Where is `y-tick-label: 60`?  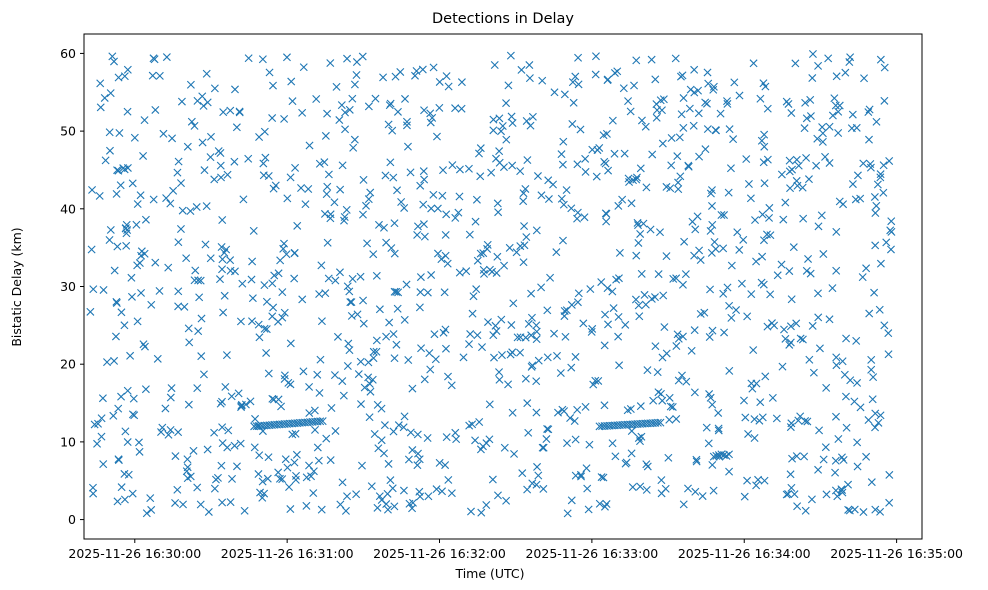 y-tick-label: 60 is located at coordinates (68, 53).